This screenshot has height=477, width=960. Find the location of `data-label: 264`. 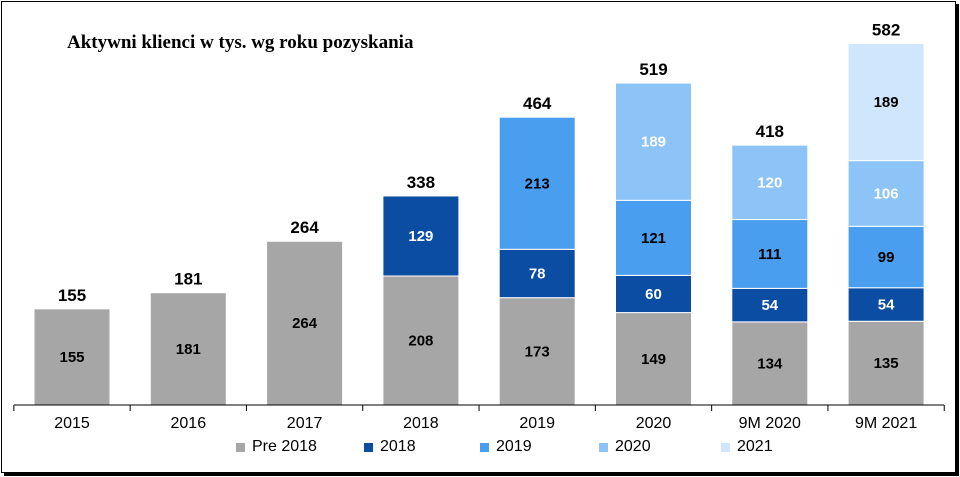

data-label: 264 is located at coordinates (305, 323).